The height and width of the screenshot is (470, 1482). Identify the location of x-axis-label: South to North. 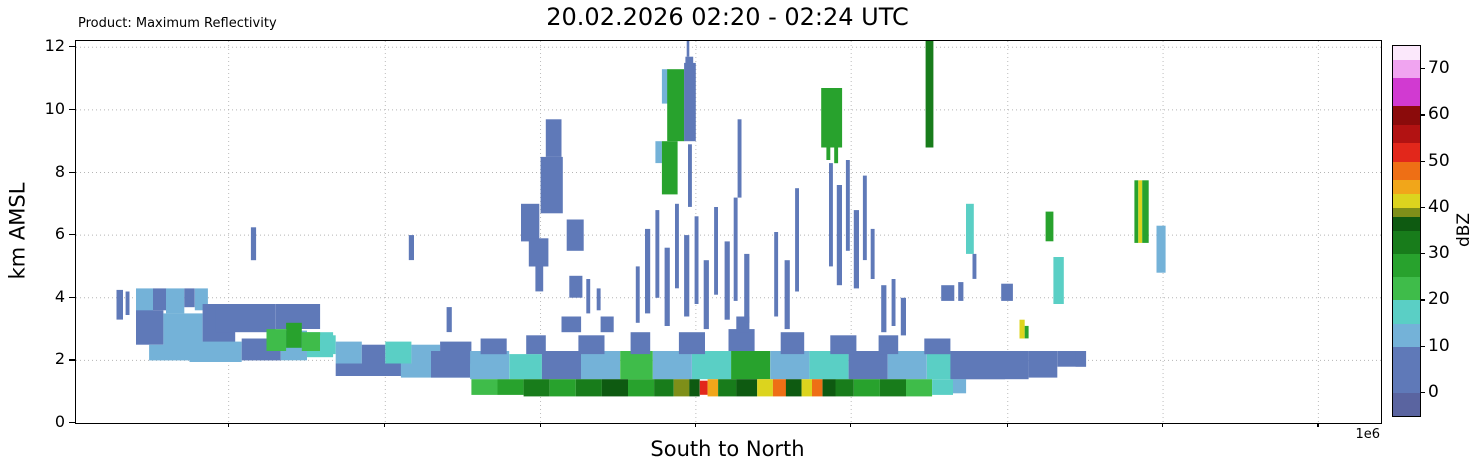
(727, 449).